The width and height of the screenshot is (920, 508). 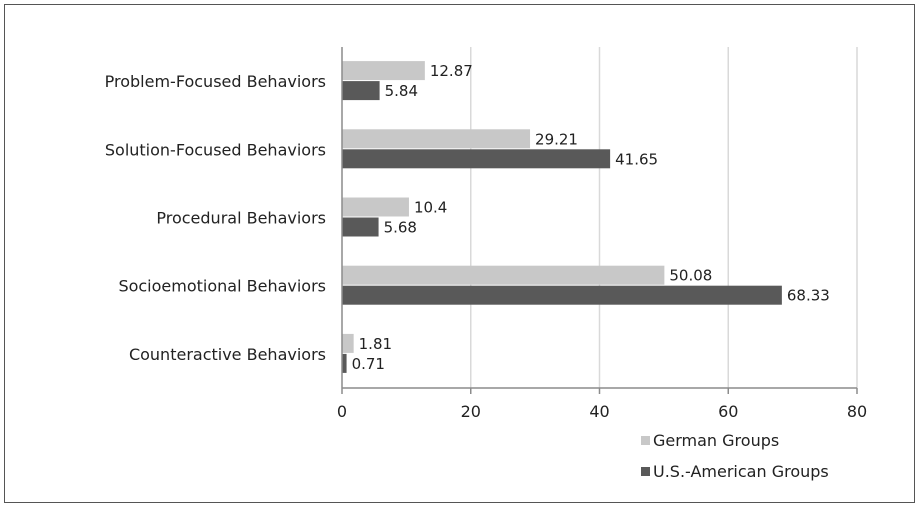 I want to click on tick-label: 20, so click(x=471, y=411).